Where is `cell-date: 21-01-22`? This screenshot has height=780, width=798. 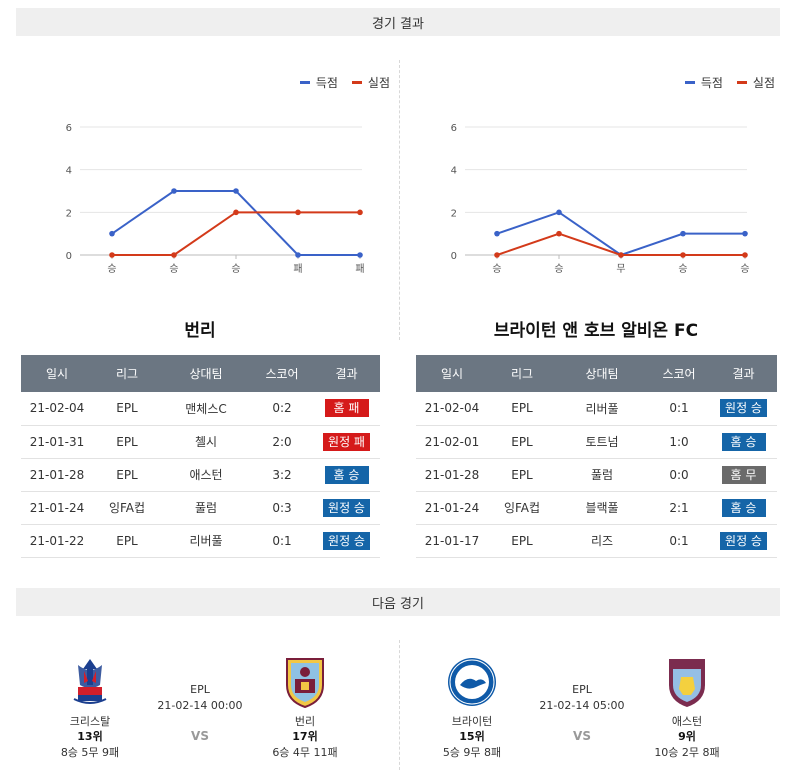
cell-date: 21-01-22 is located at coordinates (57, 541).